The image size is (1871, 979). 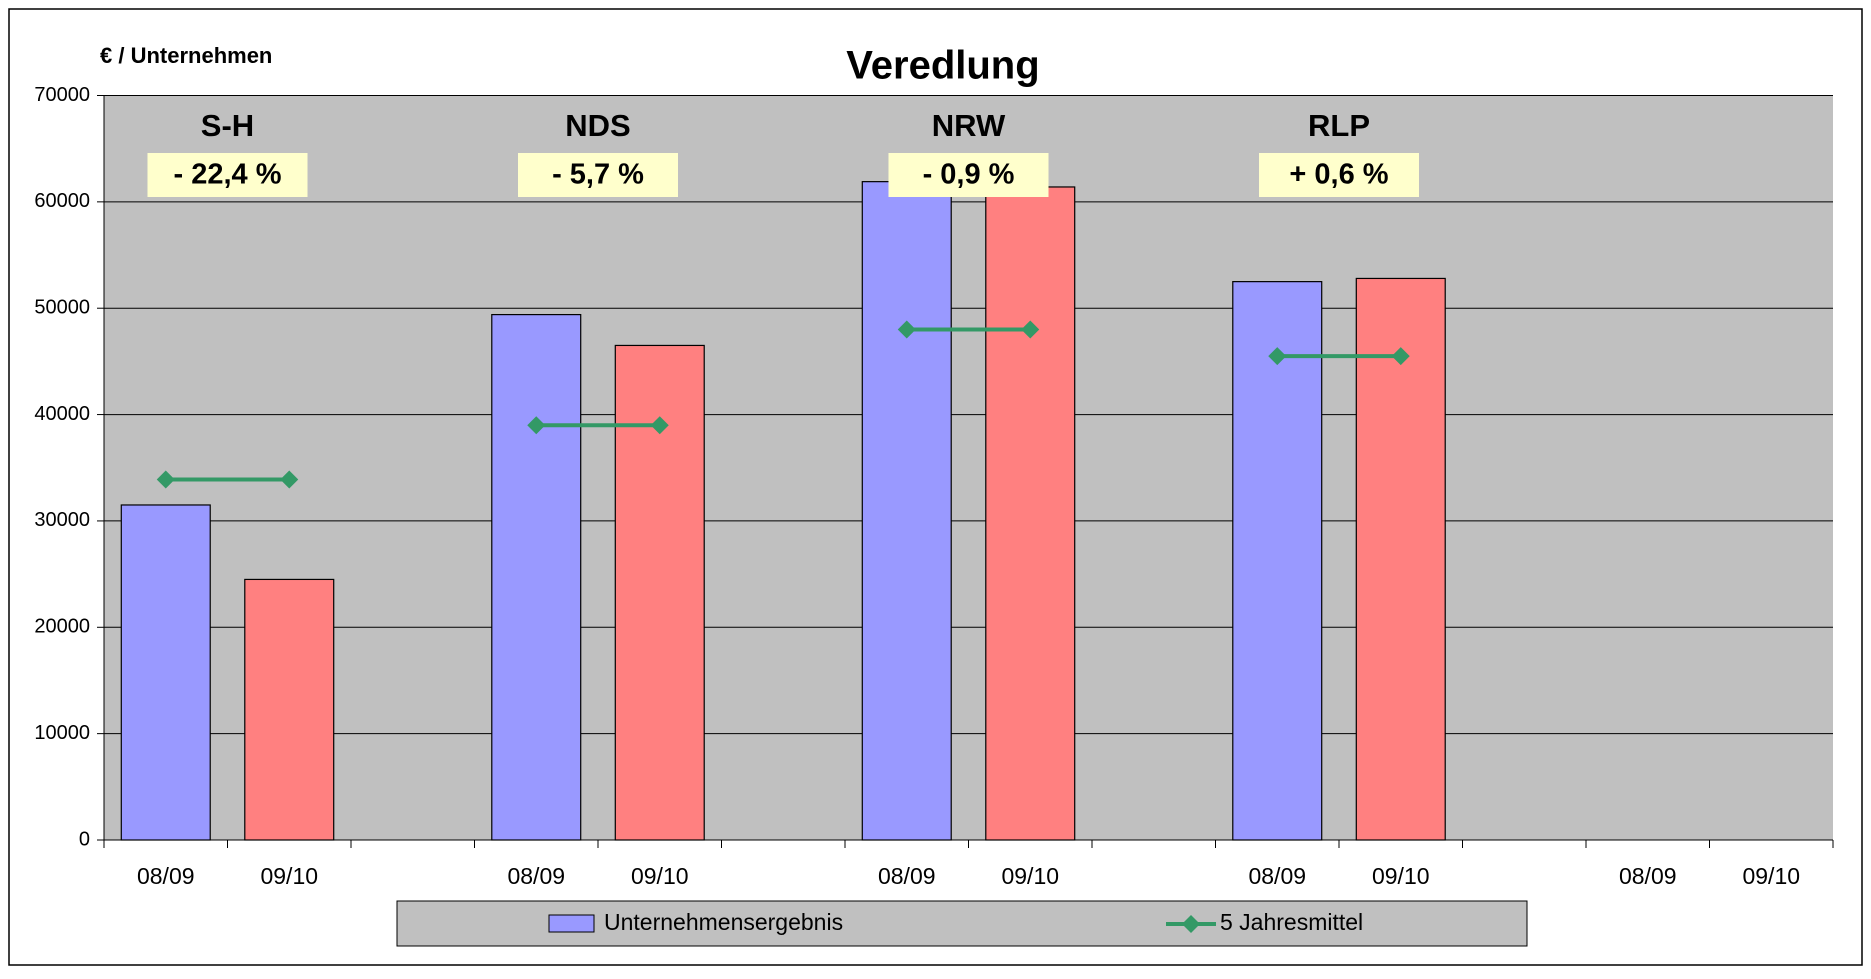 I want to click on y-tick-label: 40000, so click(x=62, y=414).